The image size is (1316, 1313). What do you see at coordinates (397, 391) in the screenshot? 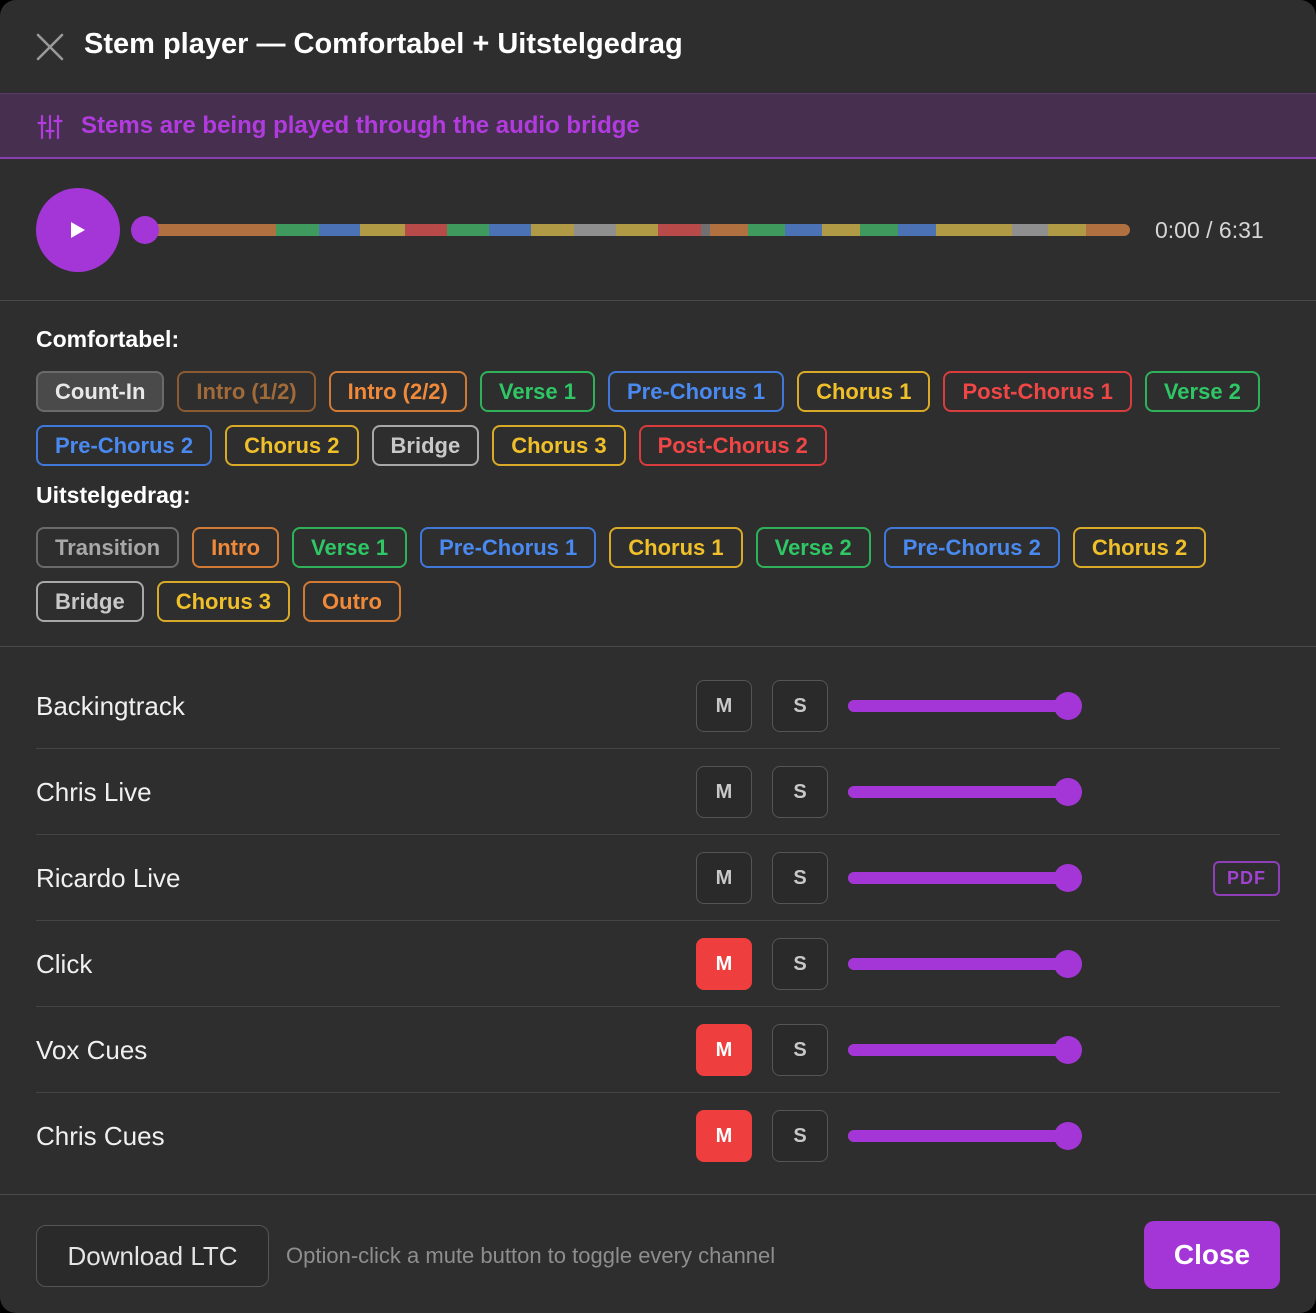
I see `section-chip: Intro (2/2)` at bounding box center [397, 391].